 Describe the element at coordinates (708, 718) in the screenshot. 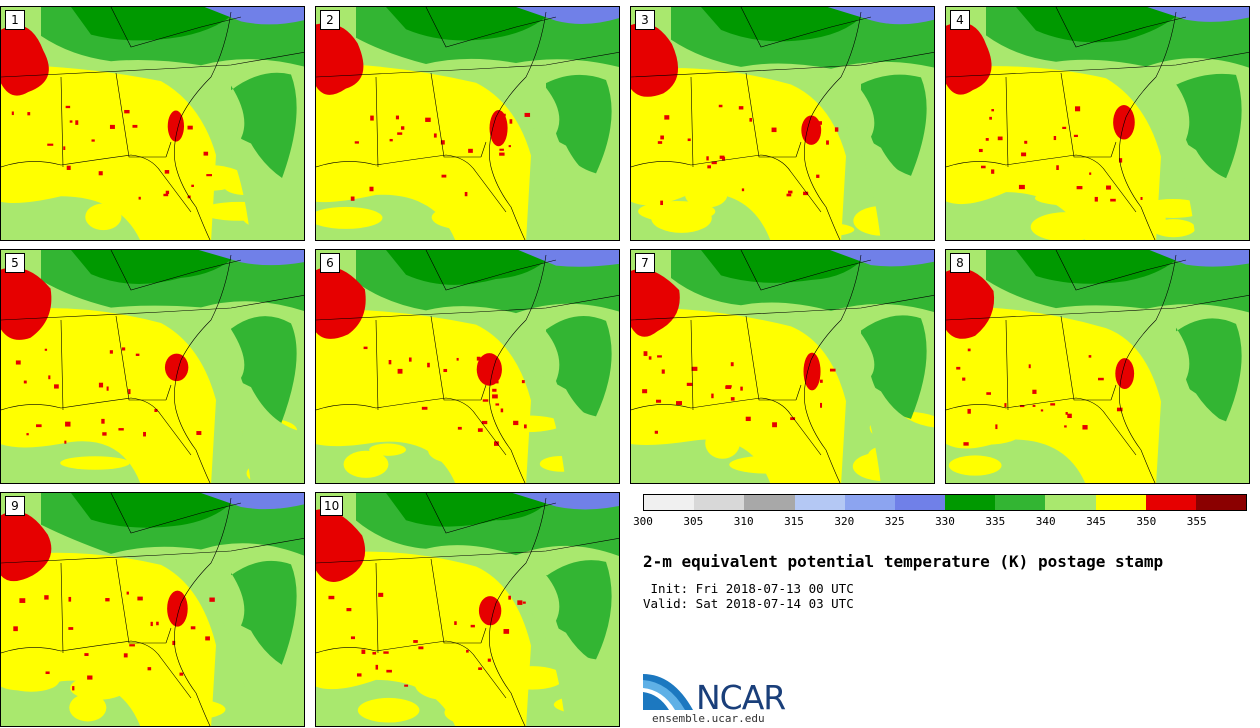

I see `website-label: ensemble.ucar.edu` at that location.